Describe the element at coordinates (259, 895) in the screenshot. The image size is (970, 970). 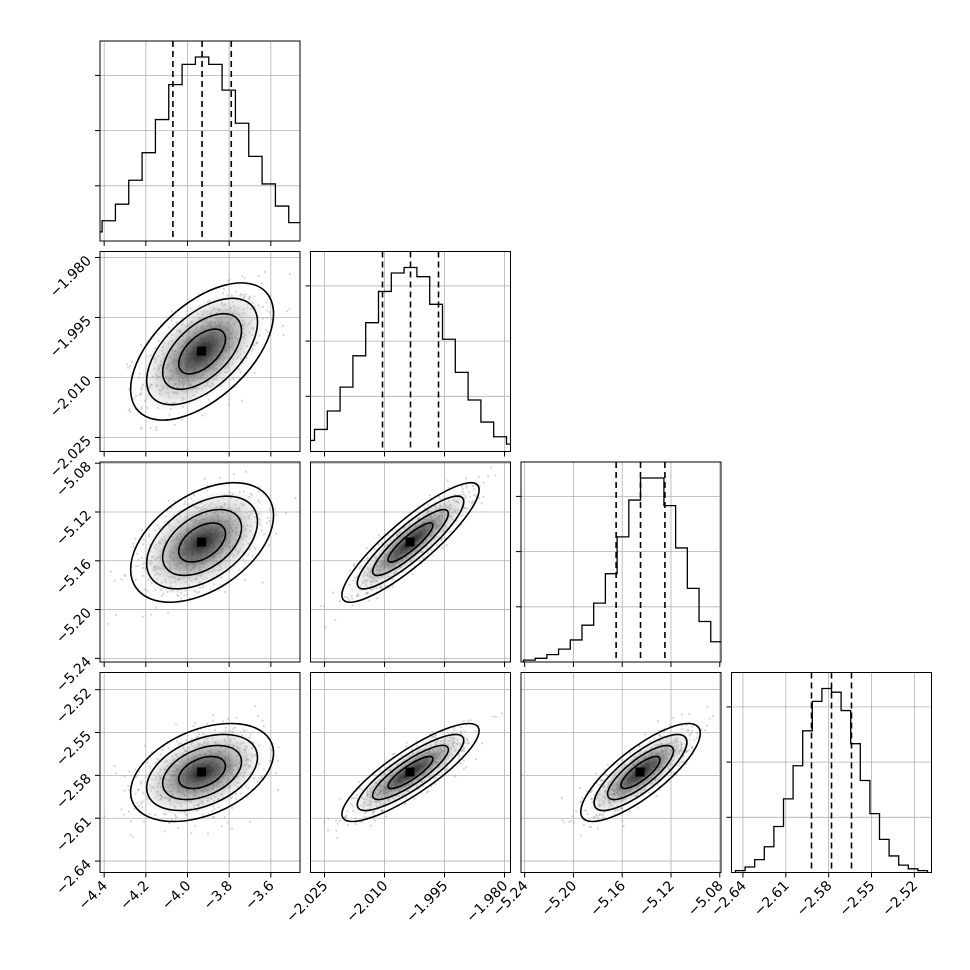
I see `xtick-label-0-4: −3.6` at that location.